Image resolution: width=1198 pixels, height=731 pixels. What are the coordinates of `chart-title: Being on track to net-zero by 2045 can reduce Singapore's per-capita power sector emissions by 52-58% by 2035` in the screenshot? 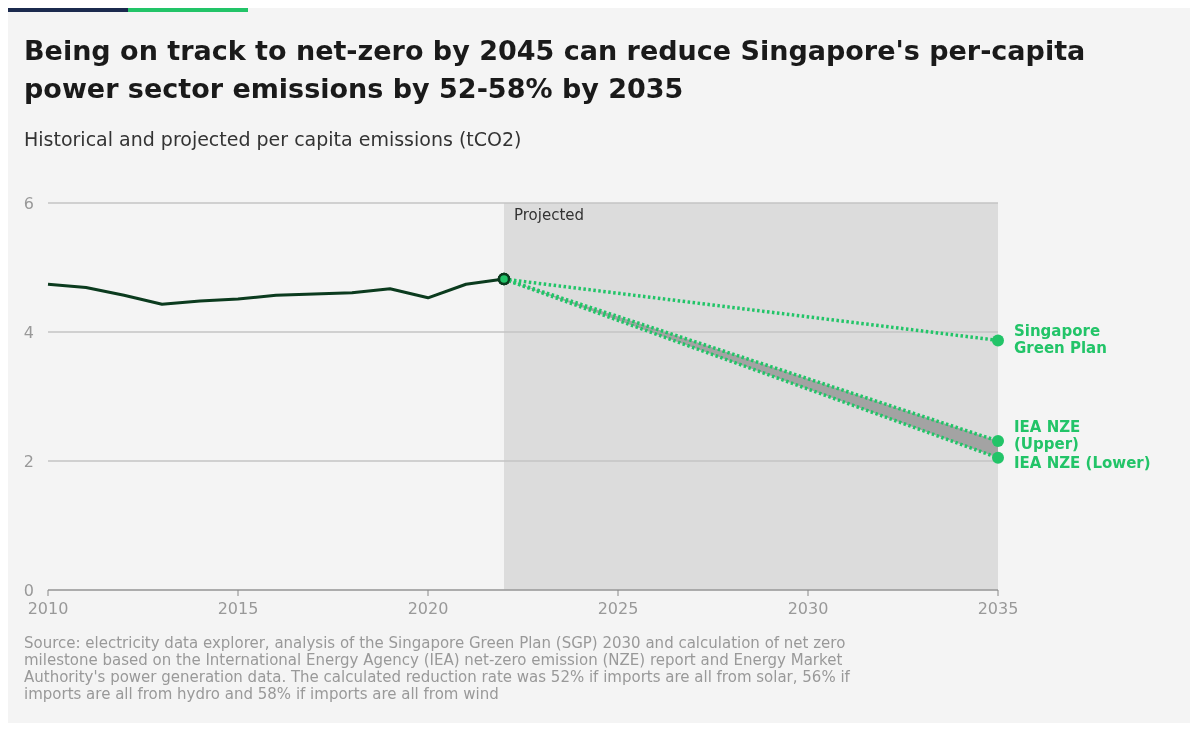 It's located at (555, 69).